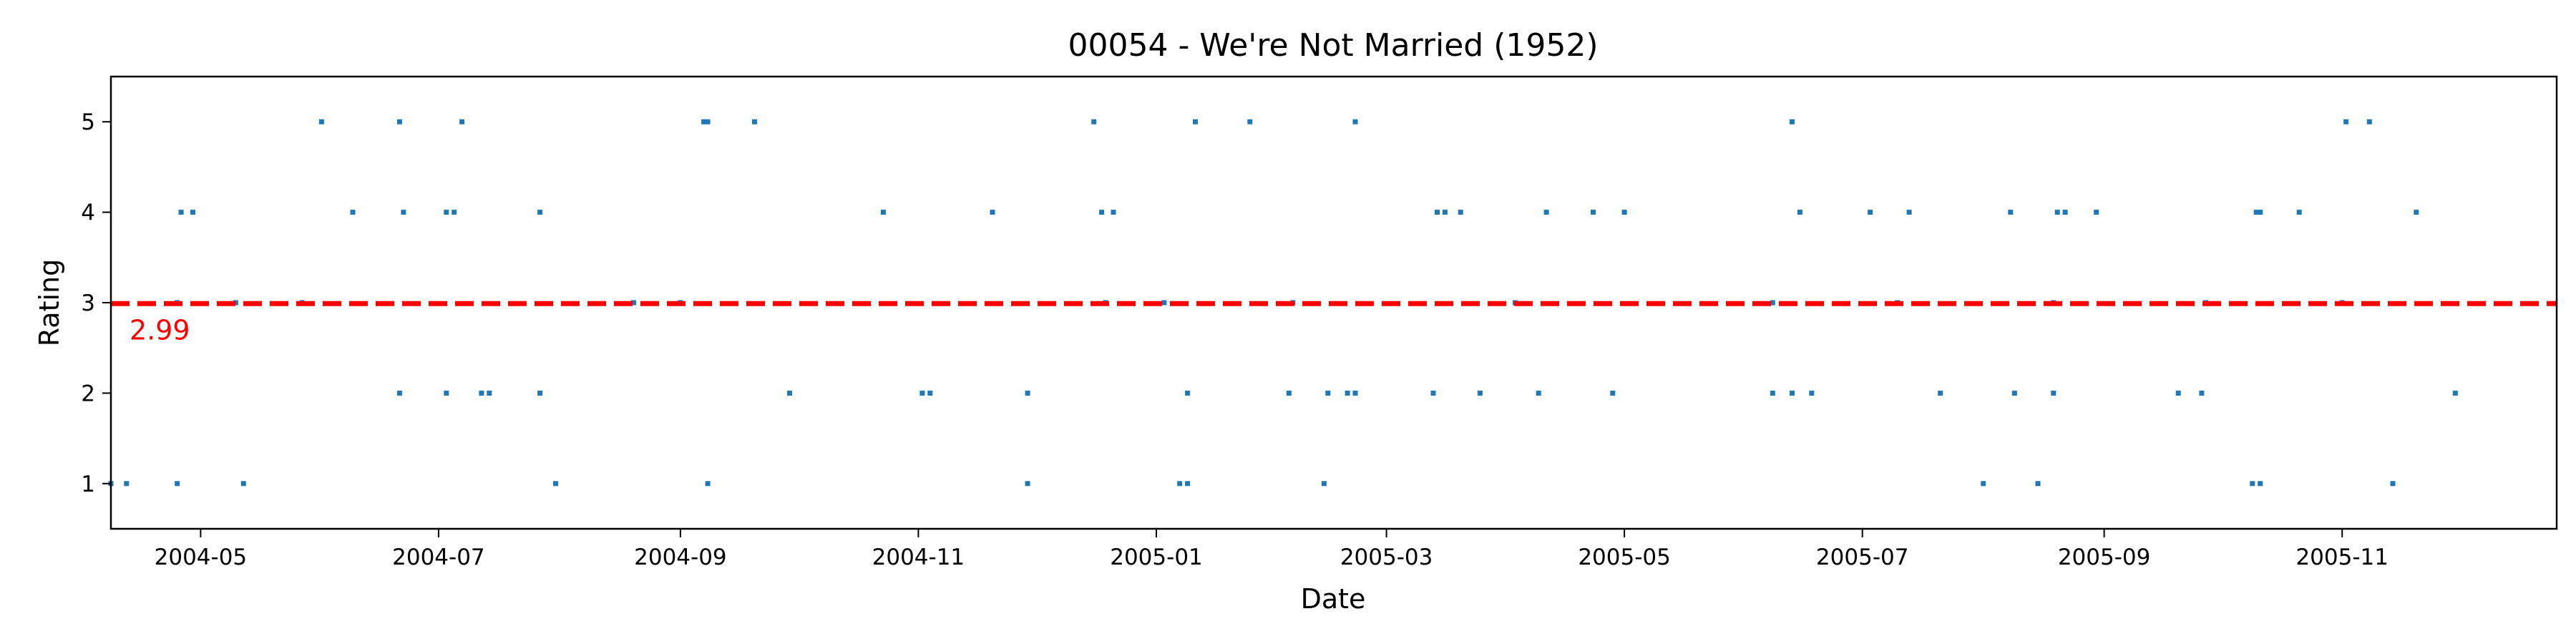  Describe the element at coordinates (88, 393) in the screenshot. I see `y-tick-label-1: 2` at that location.